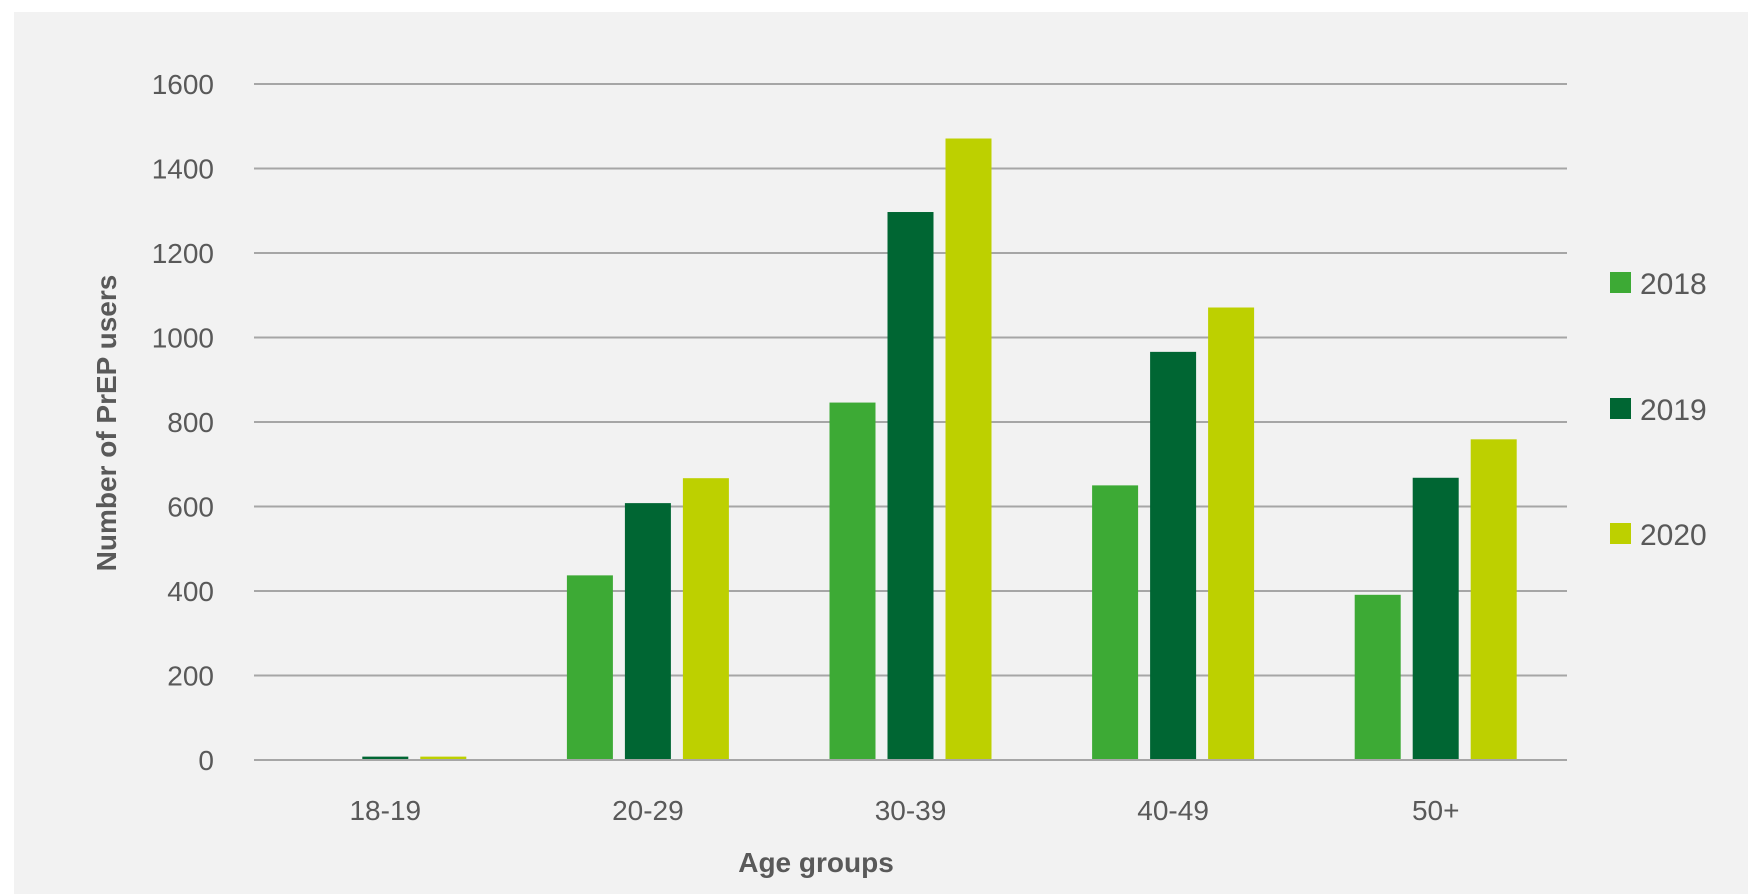  I want to click on bar-2020-50+, so click(1493, 599).